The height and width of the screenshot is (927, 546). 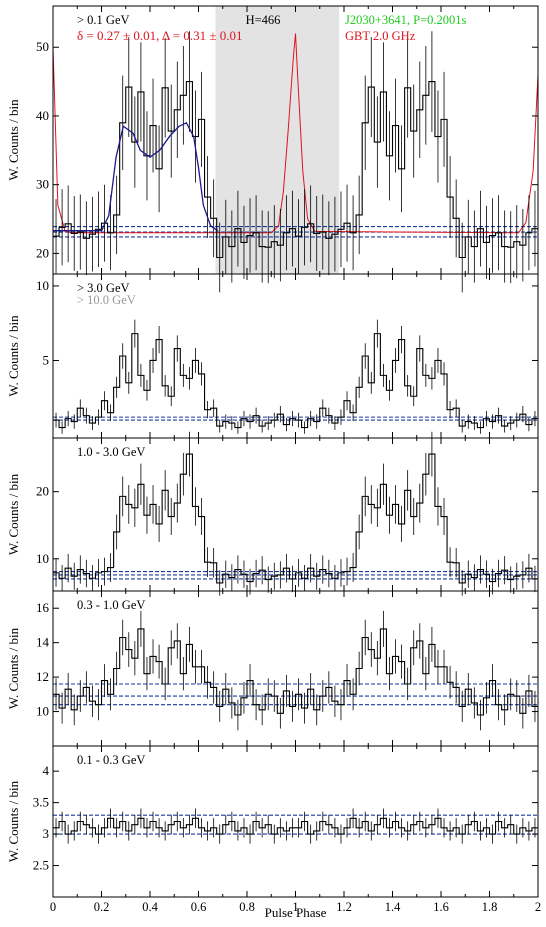 What do you see at coordinates (43, 642) in the screenshot?
I see `y-tick-label: 14` at bounding box center [43, 642].